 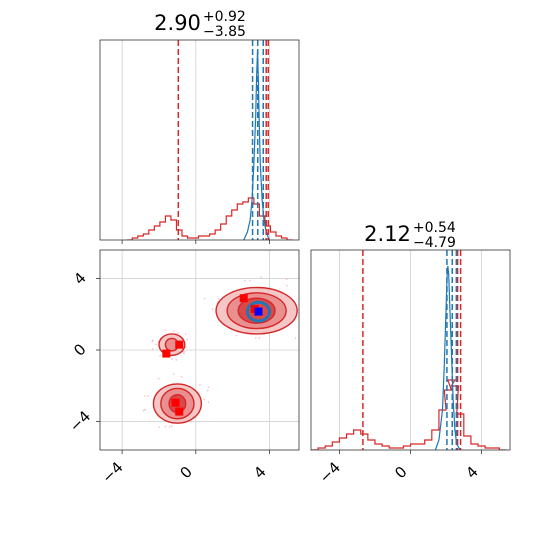 I want to click on marginal-y-ticks: −4 0 4, so click(x=399, y=468).